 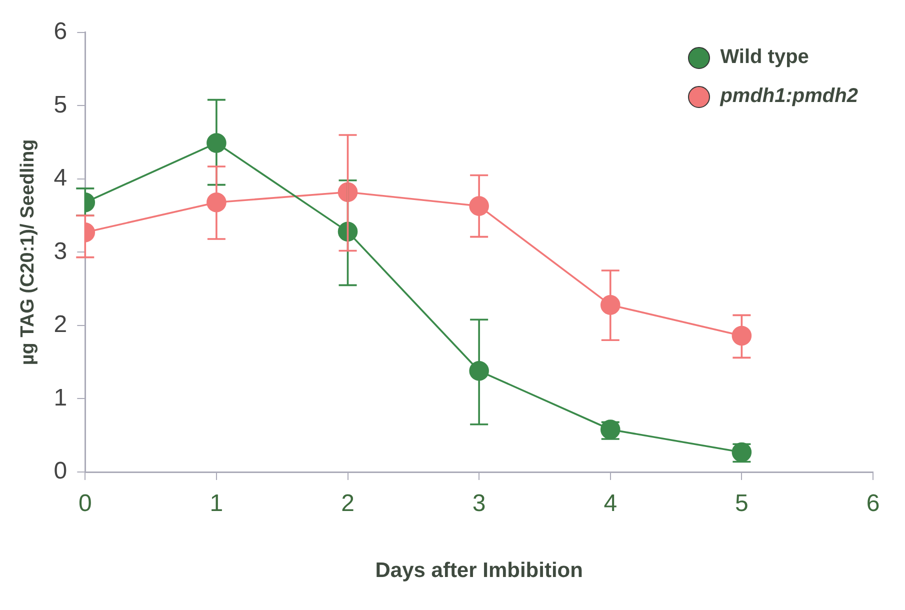 What do you see at coordinates (61, 32) in the screenshot?
I see `y-tick-label: 6` at bounding box center [61, 32].